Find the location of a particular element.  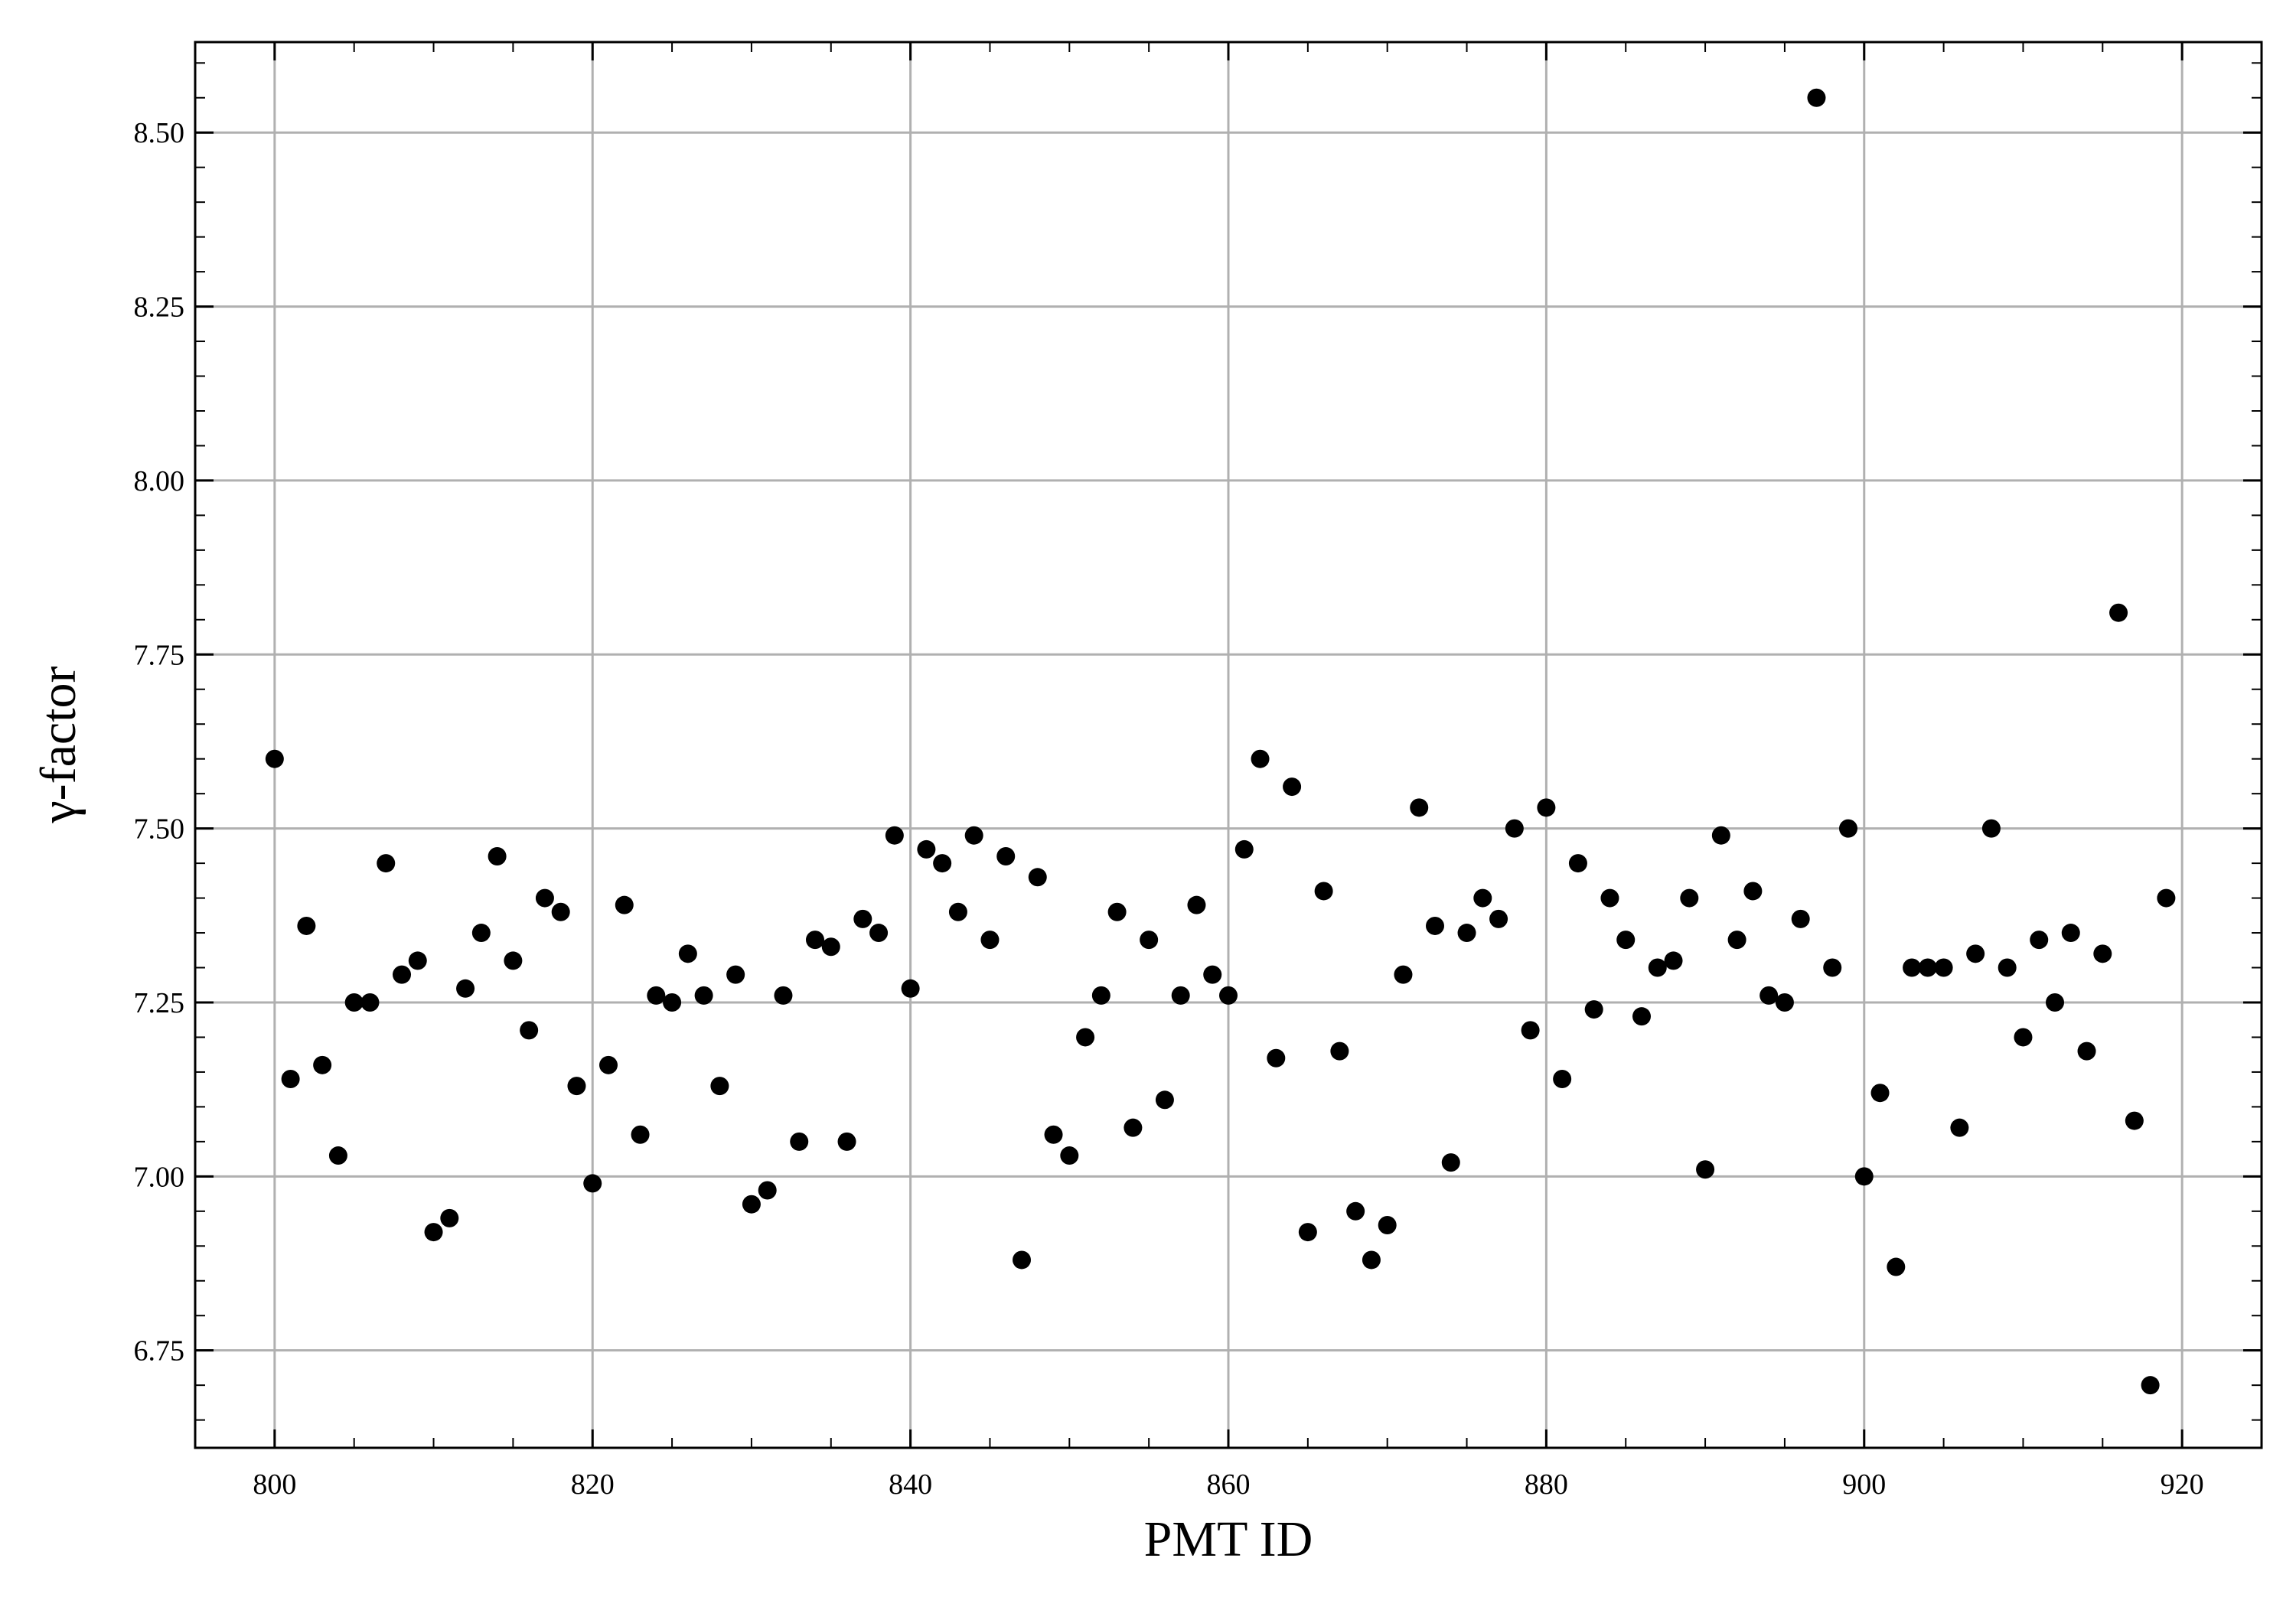

x-tick-label: 840 is located at coordinates (910, 1485).